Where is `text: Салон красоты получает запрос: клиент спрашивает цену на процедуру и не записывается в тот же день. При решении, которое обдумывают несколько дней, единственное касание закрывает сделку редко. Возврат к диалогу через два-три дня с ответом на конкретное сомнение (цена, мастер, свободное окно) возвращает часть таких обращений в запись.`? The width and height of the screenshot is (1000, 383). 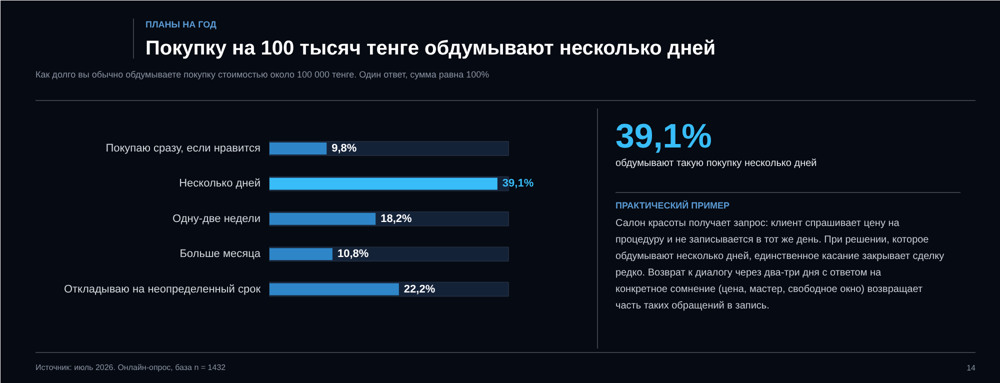 text: Салон красоты получает запрос: клиент спрашивает цену на процедуру и не записывается в тот же день. При решении, которое обдумывают несколько дней, единственное касание закрывает сделку редко. Возврат к диалогу через два-три дня с ответом на конкретное сомнение (цена, мастер, свободное окно) возвращает часть таких обращений в запись. is located at coordinates (780, 265).